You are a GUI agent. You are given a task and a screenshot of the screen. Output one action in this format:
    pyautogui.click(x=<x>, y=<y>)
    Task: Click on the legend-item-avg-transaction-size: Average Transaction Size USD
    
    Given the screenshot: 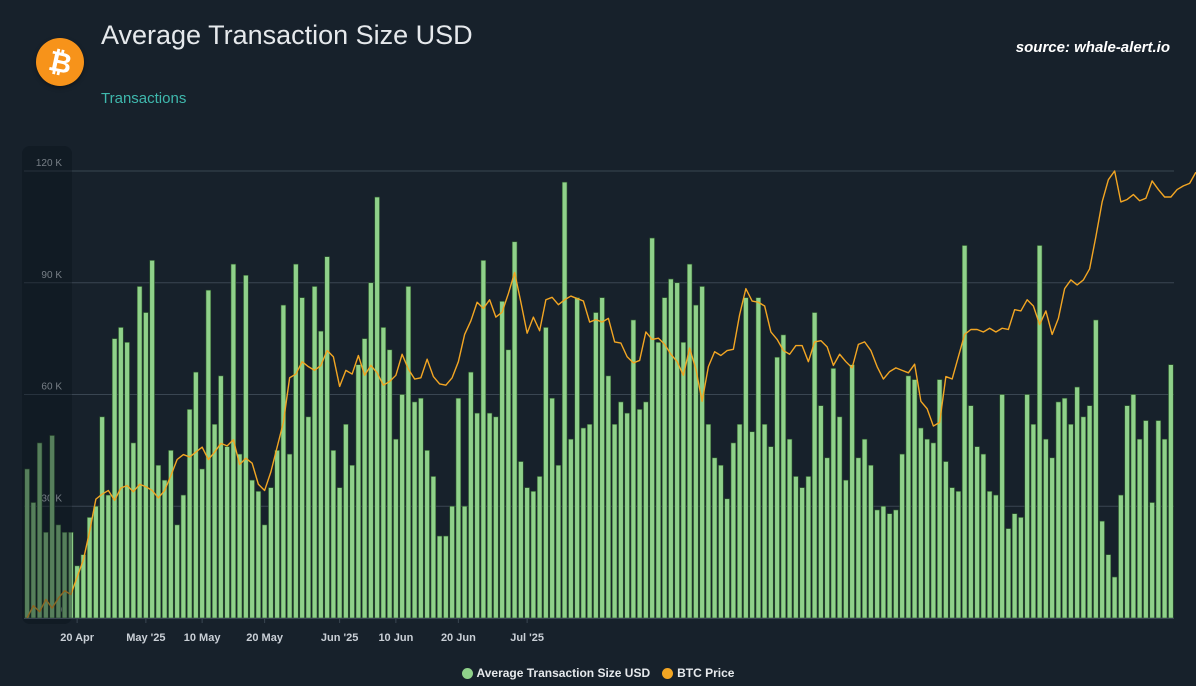 What is the action you would take?
    pyautogui.click(x=555, y=673)
    